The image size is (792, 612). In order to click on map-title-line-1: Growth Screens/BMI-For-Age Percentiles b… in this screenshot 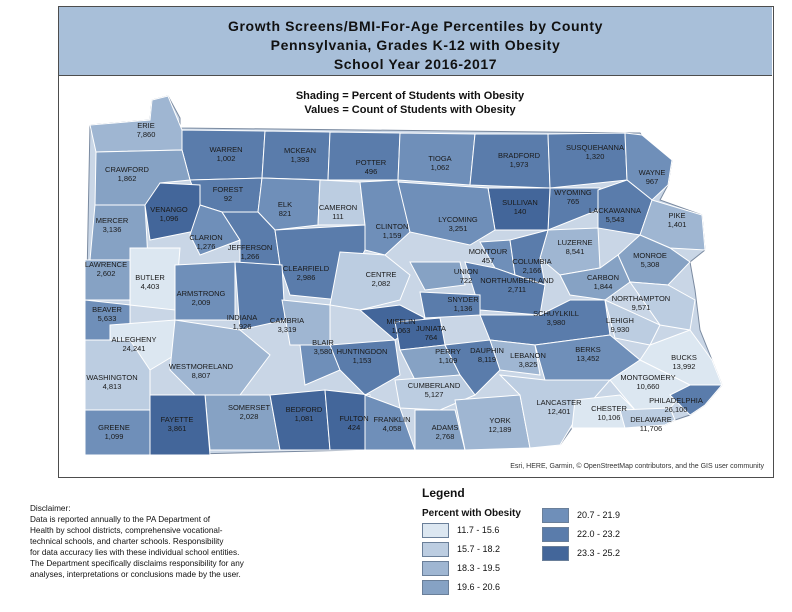, I will do `click(415, 26)`.